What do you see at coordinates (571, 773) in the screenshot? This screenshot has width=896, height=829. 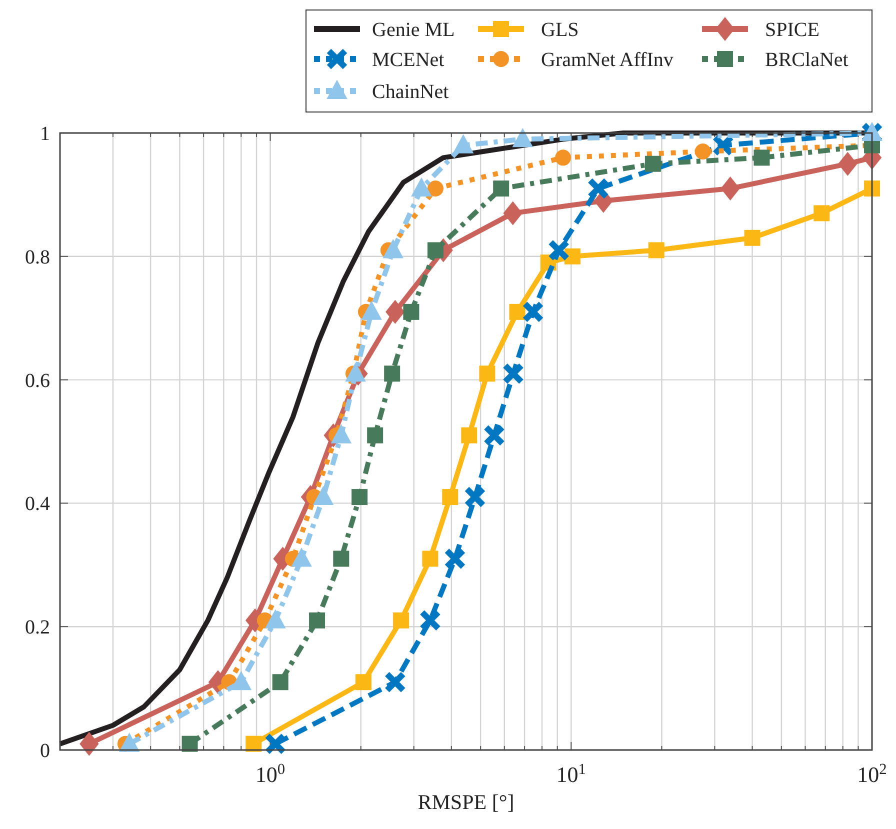 I see `x-tick-label: 10$^{1}$` at bounding box center [571, 773].